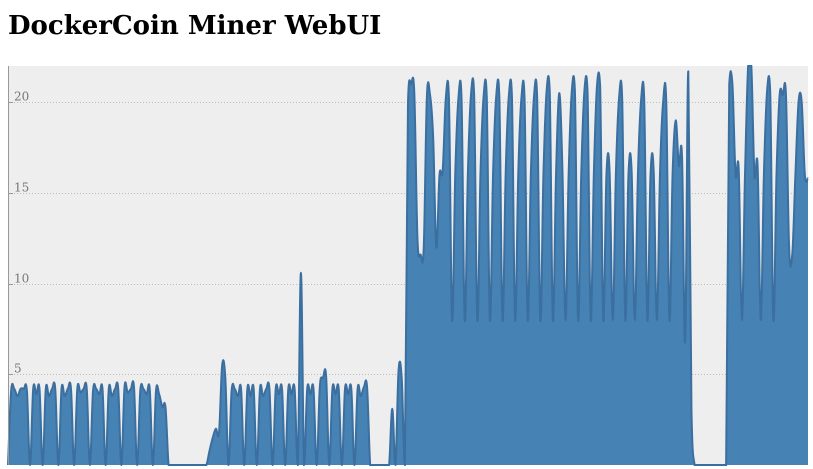 The width and height of the screenshot is (813, 469). Describe the element at coordinates (18, 369) in the screenshot. I see `y-tick-label-5: 5` at that location.